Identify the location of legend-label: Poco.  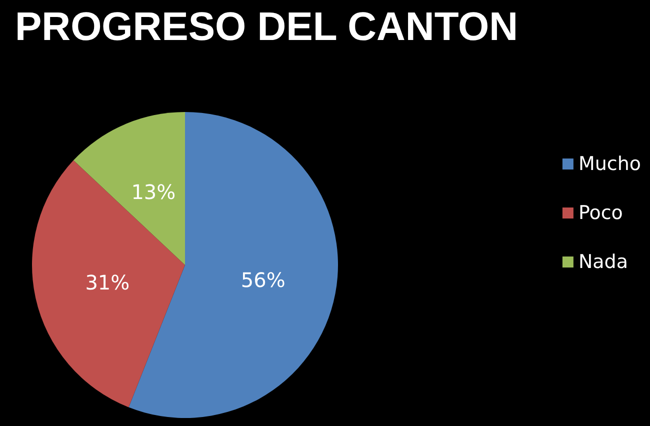
(600, 213).